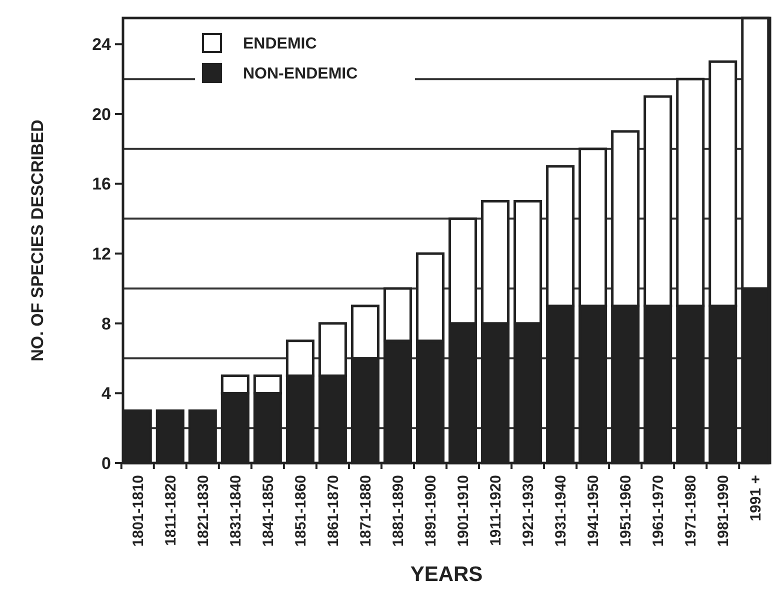 The height and width of the screenshot is (595, 778). Describe the element at coordinates (496, 510) in the screenshot. I see `x-tick-label: 1911-1920` at that location.